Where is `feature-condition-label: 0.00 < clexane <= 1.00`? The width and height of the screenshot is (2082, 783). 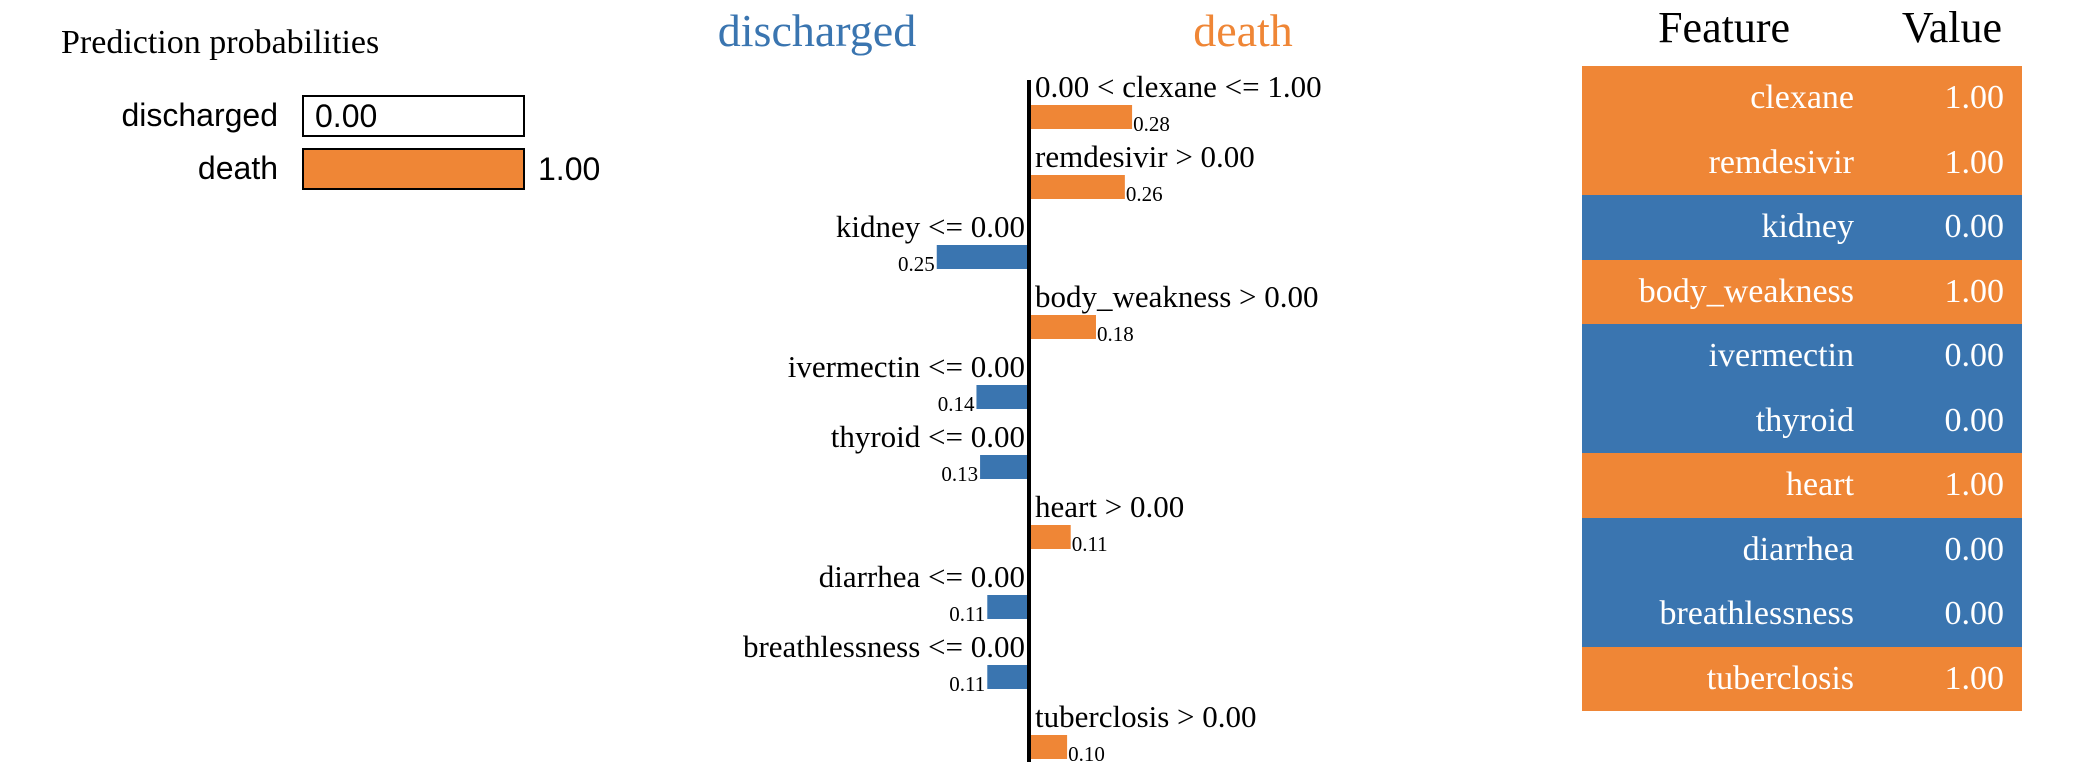 feature-condition-label: 0.00 < clexane <= 1.00 is located at coordinates (1178, 86).